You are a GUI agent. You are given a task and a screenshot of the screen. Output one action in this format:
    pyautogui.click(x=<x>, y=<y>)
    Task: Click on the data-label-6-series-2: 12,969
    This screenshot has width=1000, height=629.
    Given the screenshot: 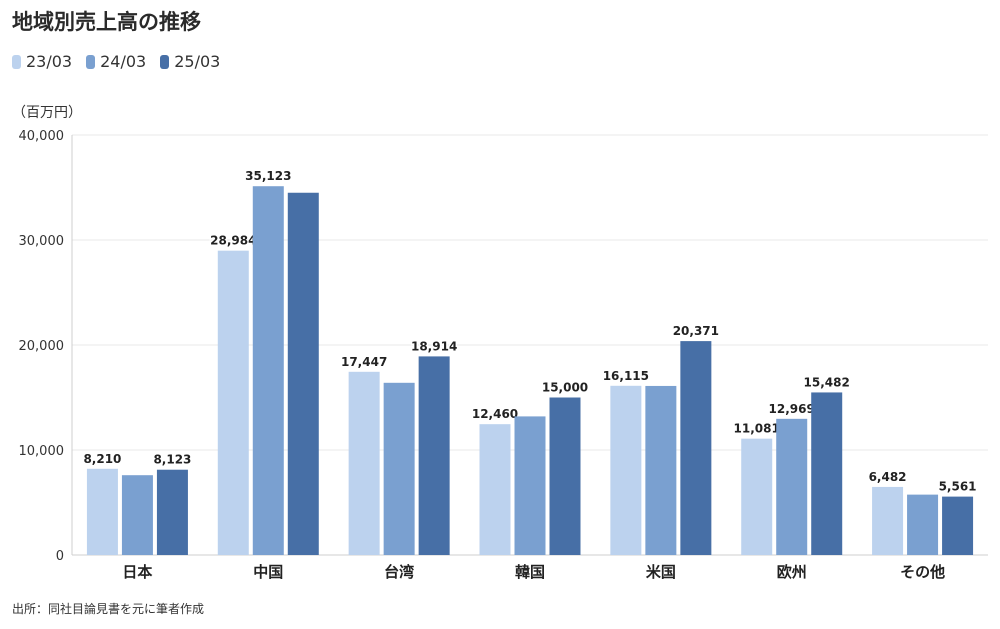 What is the action you would take?
    pyautogui.click(x=792, y=409)
    